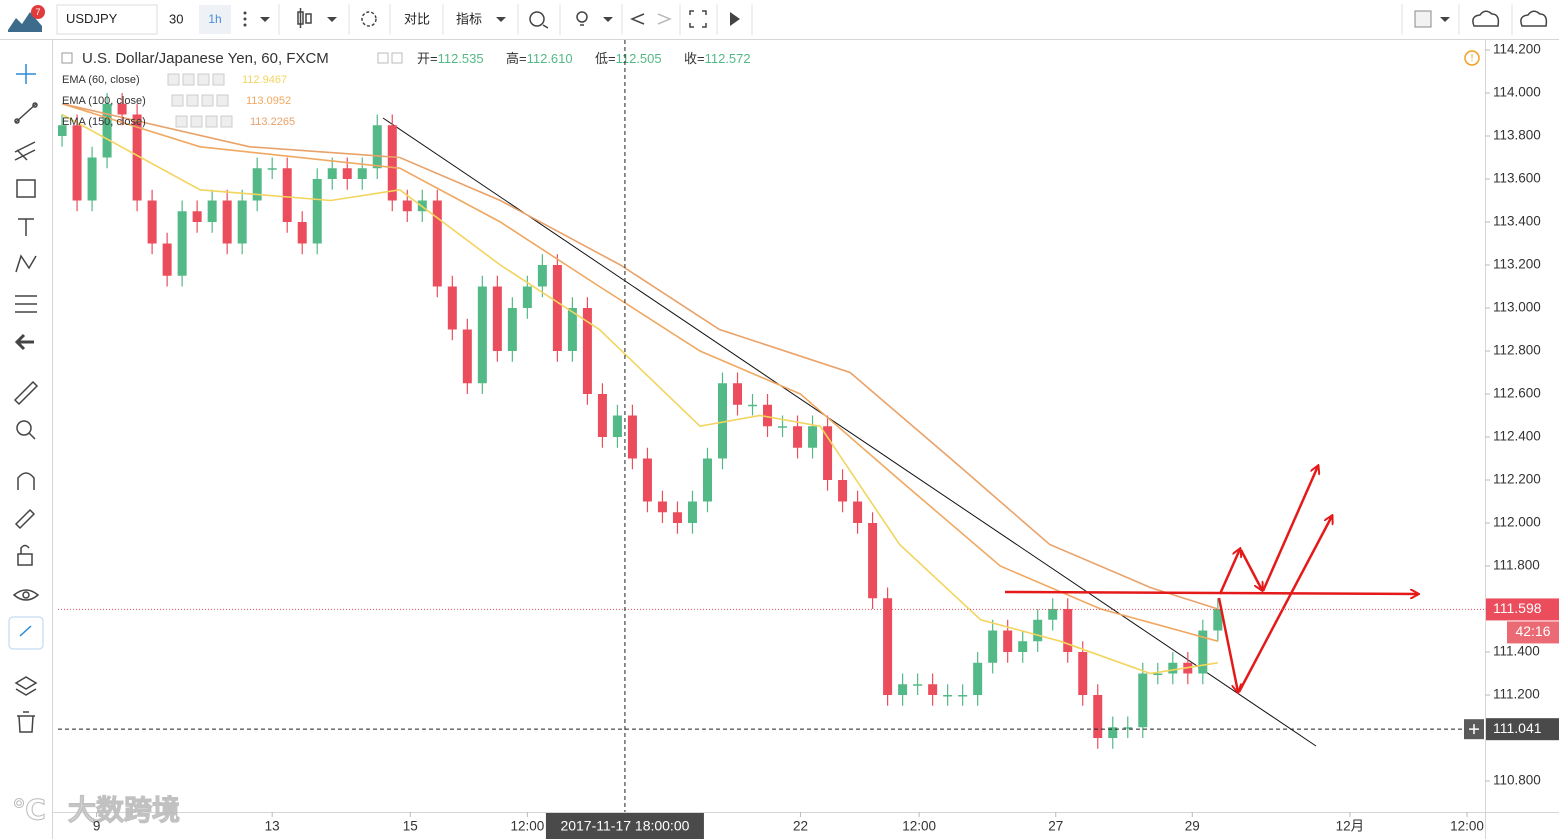  Describe the element at coordinates (1517, 221) in the screenshot. I see `y-tick-label: 113.400` at that location.